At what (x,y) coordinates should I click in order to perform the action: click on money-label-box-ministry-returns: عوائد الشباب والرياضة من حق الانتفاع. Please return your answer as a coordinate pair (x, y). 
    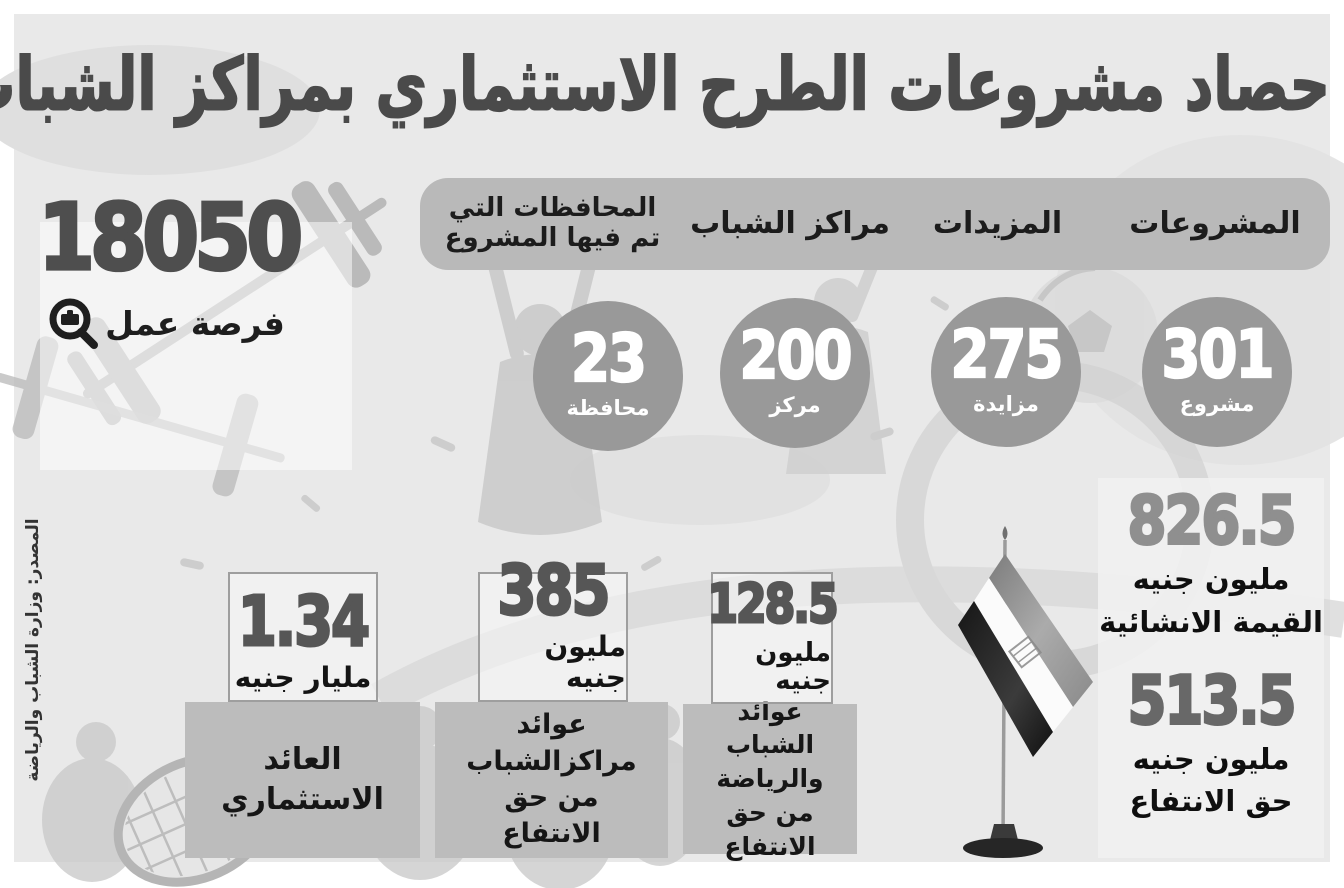
    Looking at the image, I should click on (770, 779).